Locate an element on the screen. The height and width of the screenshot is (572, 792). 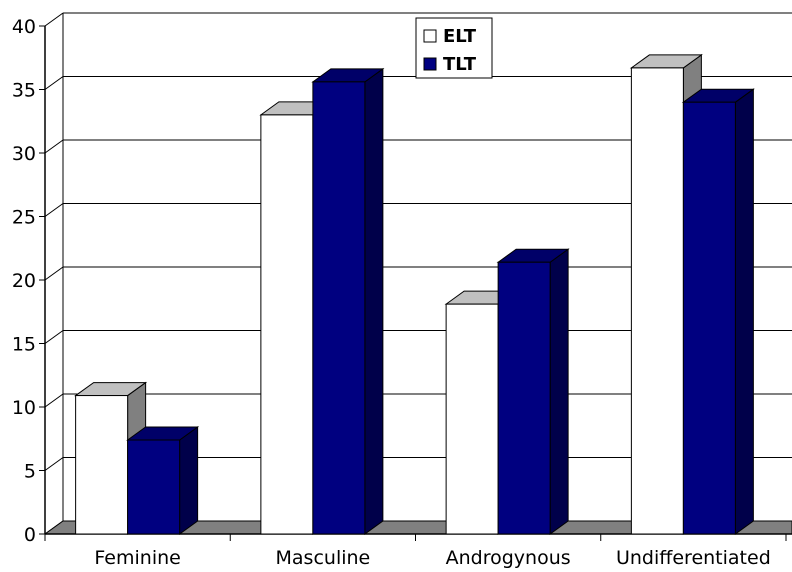
y-tick-label: 35 is located at coordinates (24, 91).